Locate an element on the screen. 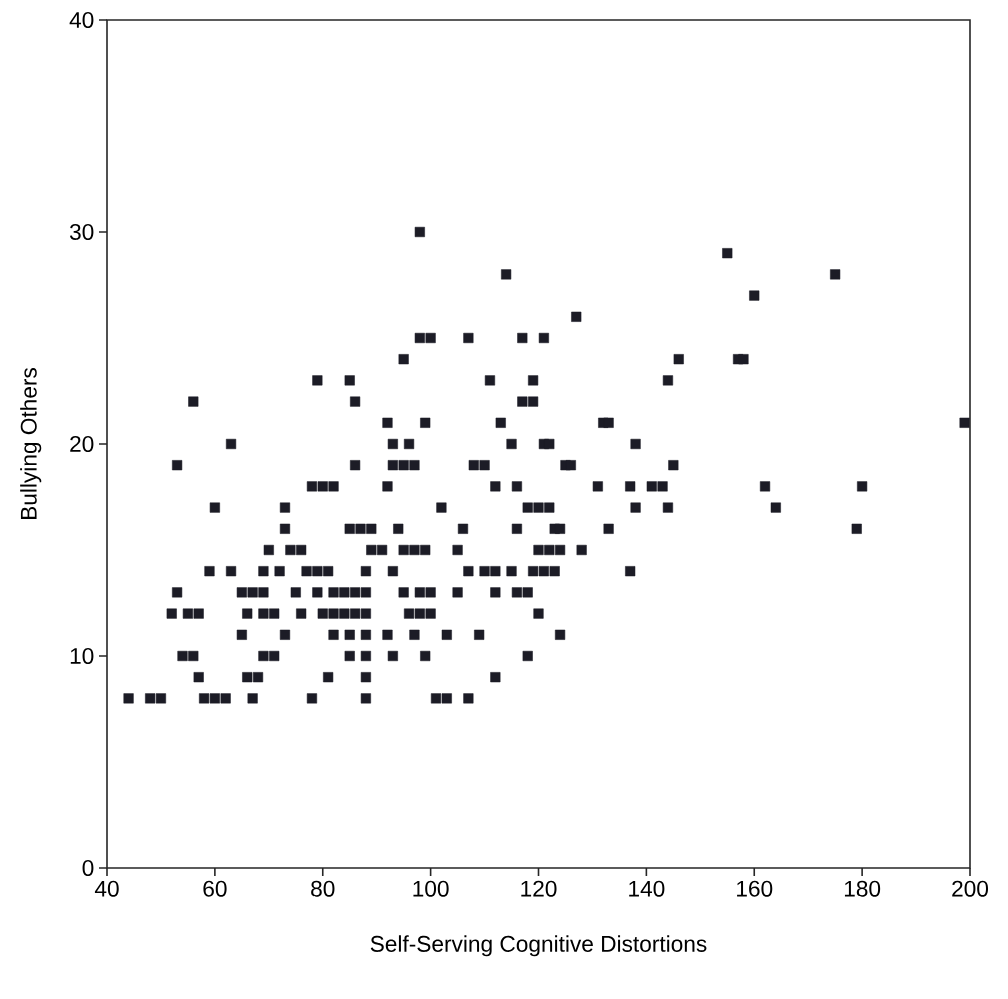 The image size is (1008, 999). x-tick-label: 80 is located at coordinates (323, 888).